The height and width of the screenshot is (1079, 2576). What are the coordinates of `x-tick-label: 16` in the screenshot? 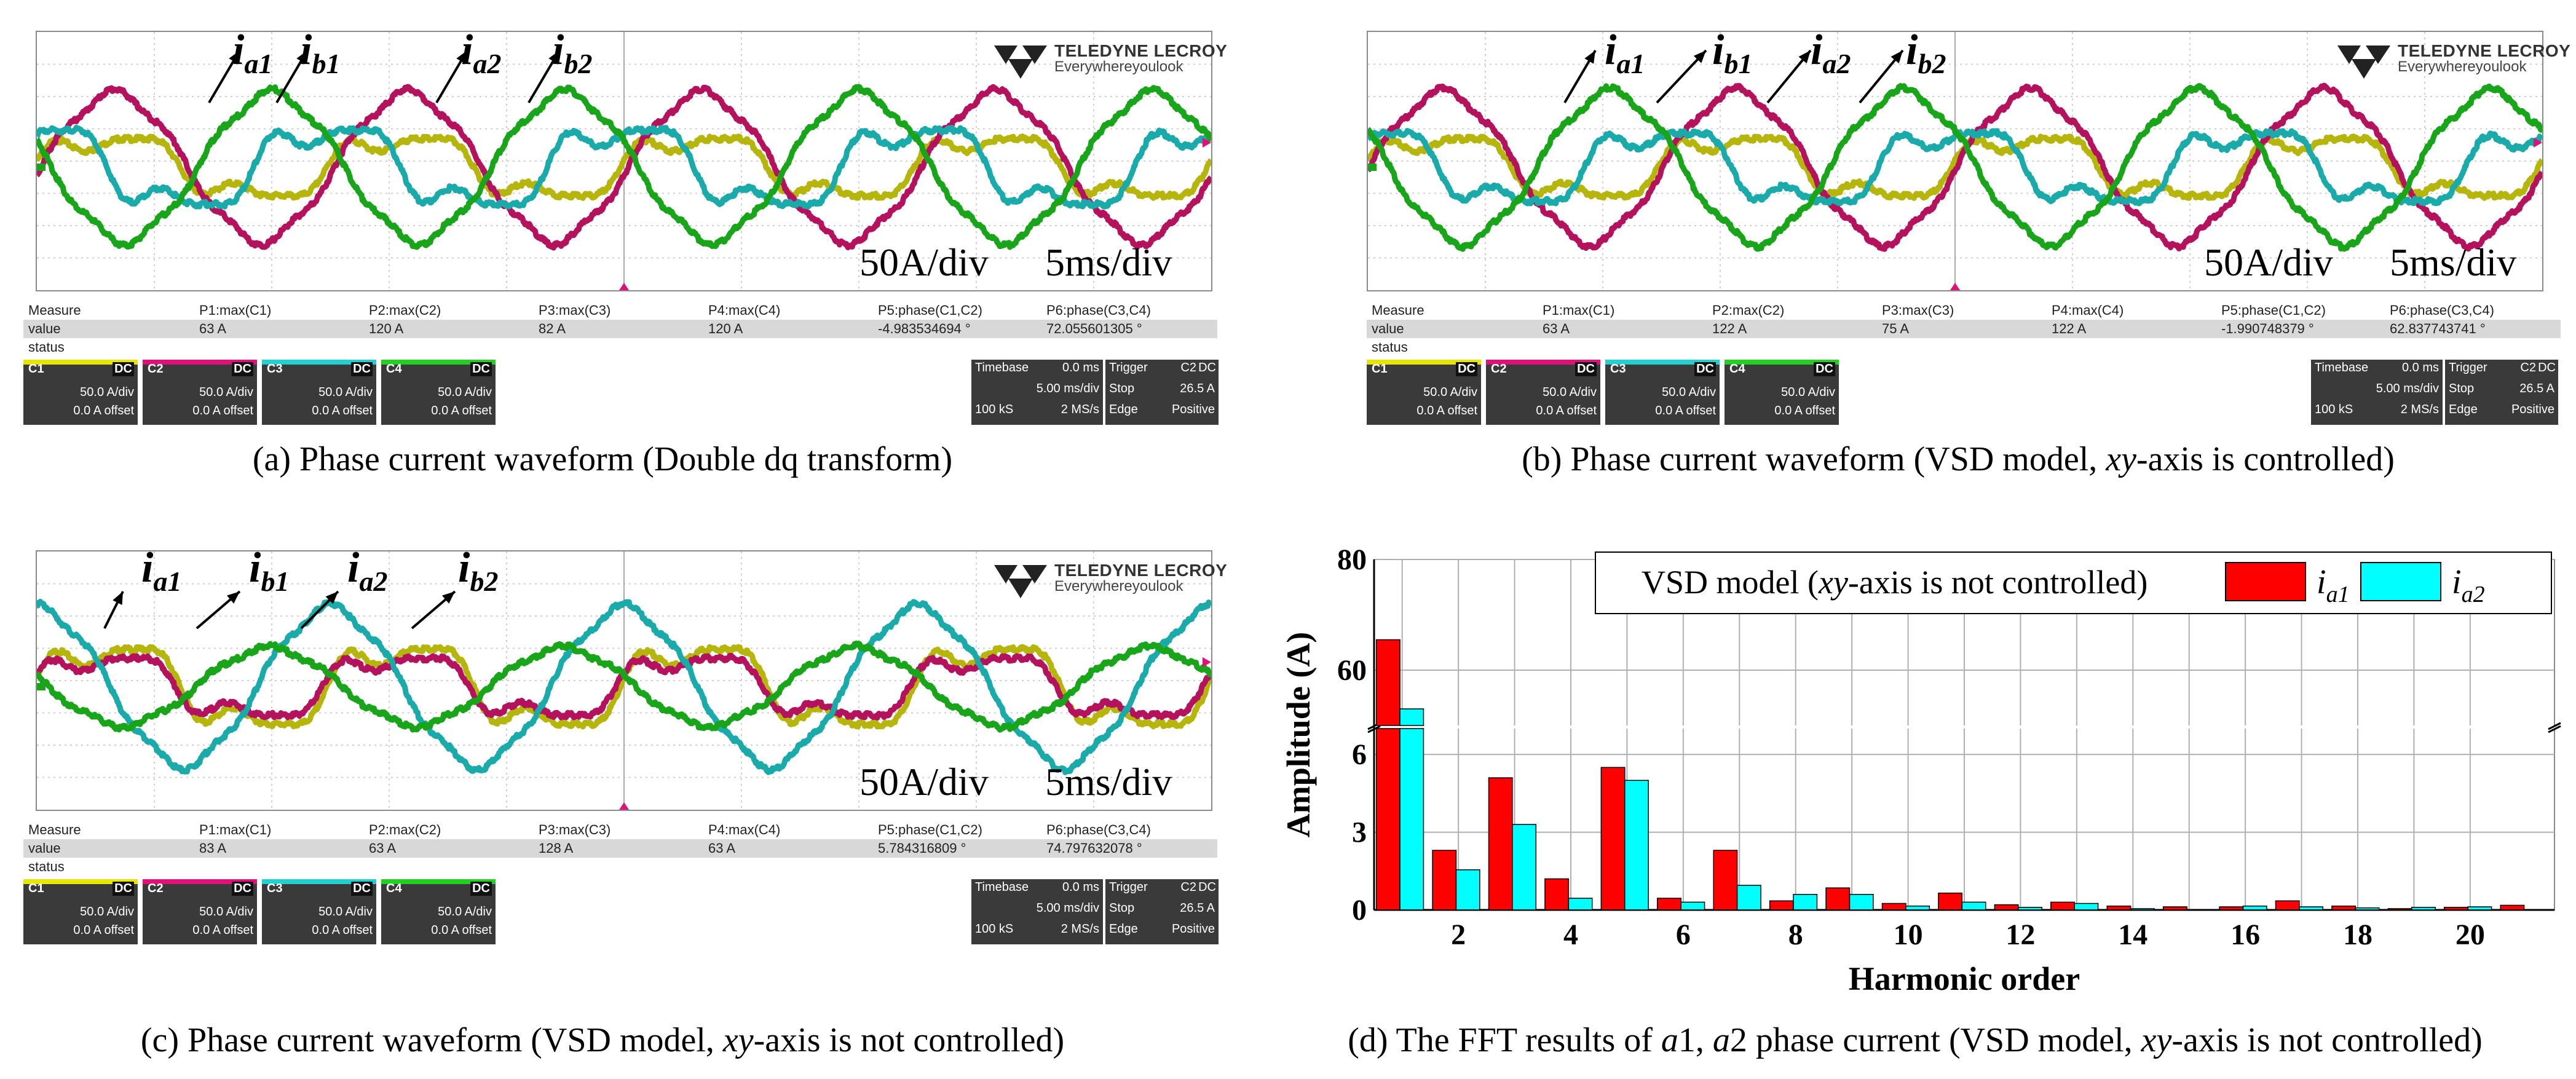 It's located at (2245, 935).